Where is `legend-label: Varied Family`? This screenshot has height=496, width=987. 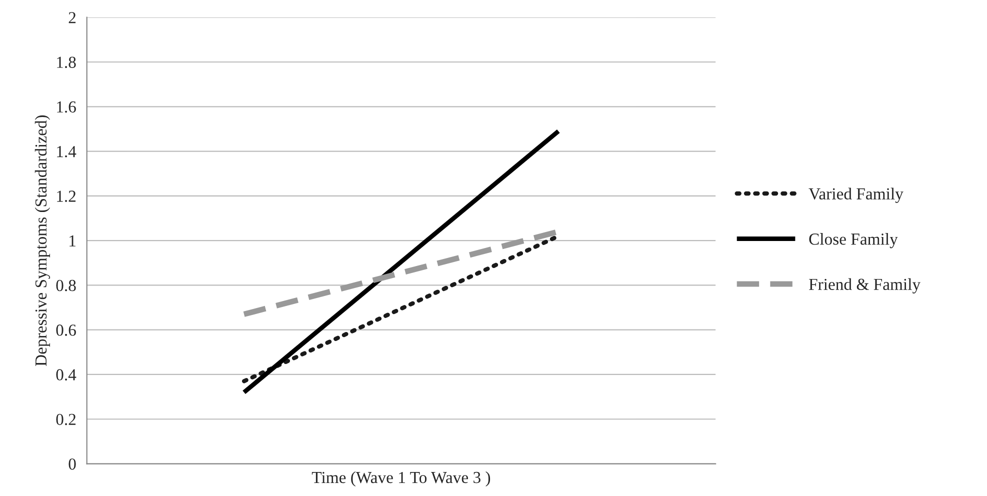
legend-label: Varied Family is located at coordinates (856, 195).